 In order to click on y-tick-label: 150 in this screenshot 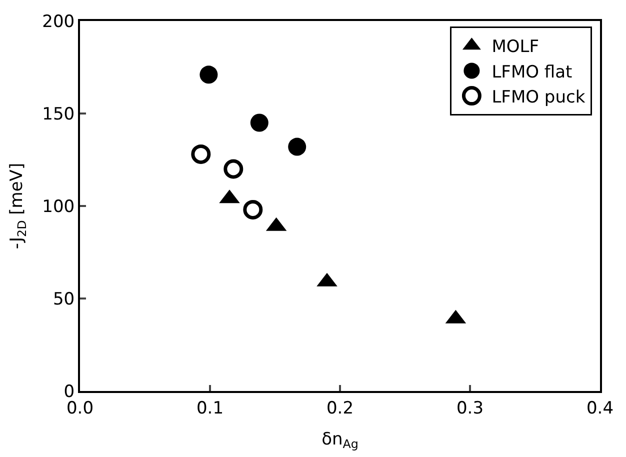, I will do `click(58, 114)`.